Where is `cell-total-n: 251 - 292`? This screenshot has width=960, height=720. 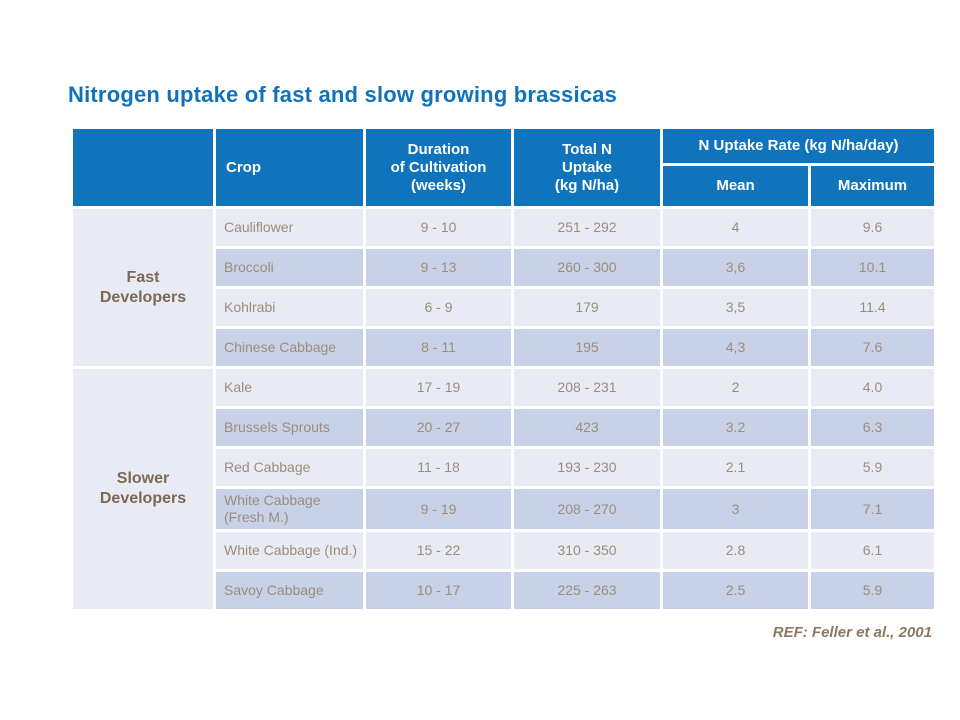 cell-total-n: 251 - 292 is located at coordinates (587, 227).